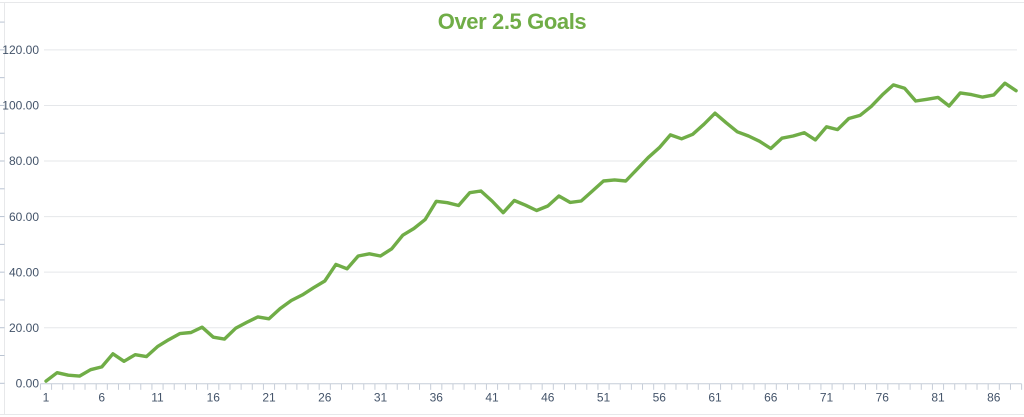  Describe the element at coordinates (325, 398) in the screenshot. I see `svg-text: 26` at that location.